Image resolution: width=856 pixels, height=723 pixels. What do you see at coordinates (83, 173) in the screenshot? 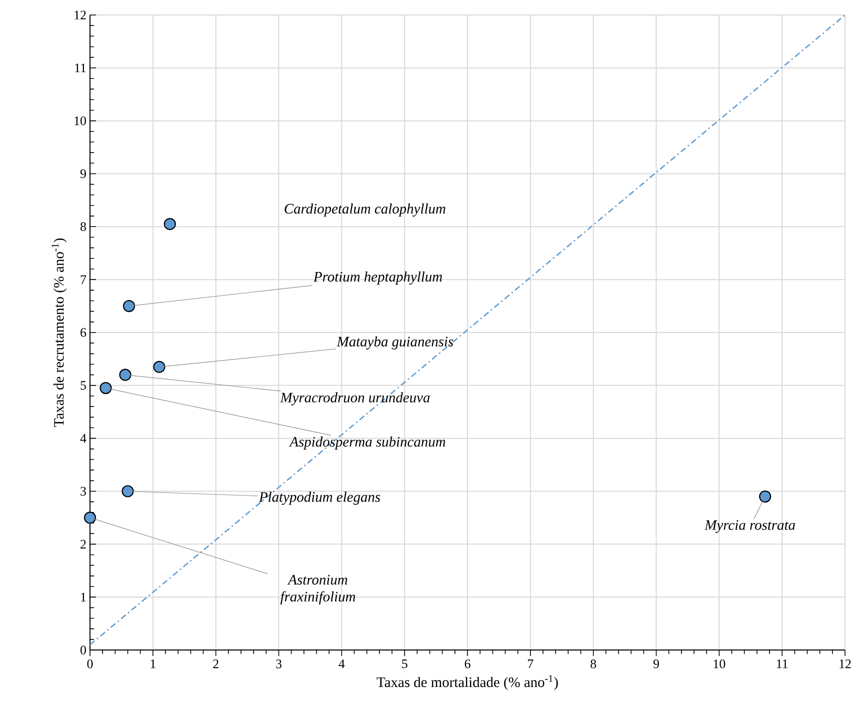
I see `y-tick-label: 9` at bounding box center [83, 173].